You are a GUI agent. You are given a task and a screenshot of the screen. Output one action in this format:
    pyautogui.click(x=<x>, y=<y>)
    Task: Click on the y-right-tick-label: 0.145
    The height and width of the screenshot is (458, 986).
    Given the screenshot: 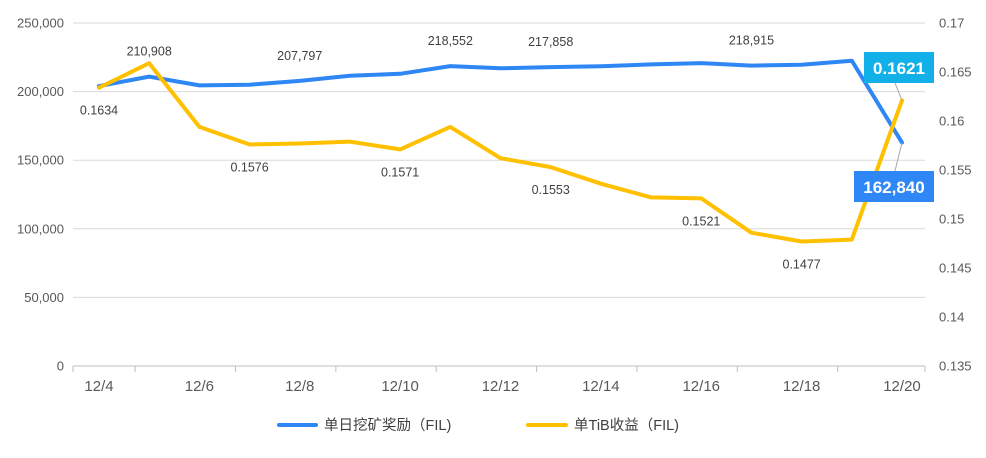 What is the action you would take?
    pyautogui.click(x=955, y=268)
    